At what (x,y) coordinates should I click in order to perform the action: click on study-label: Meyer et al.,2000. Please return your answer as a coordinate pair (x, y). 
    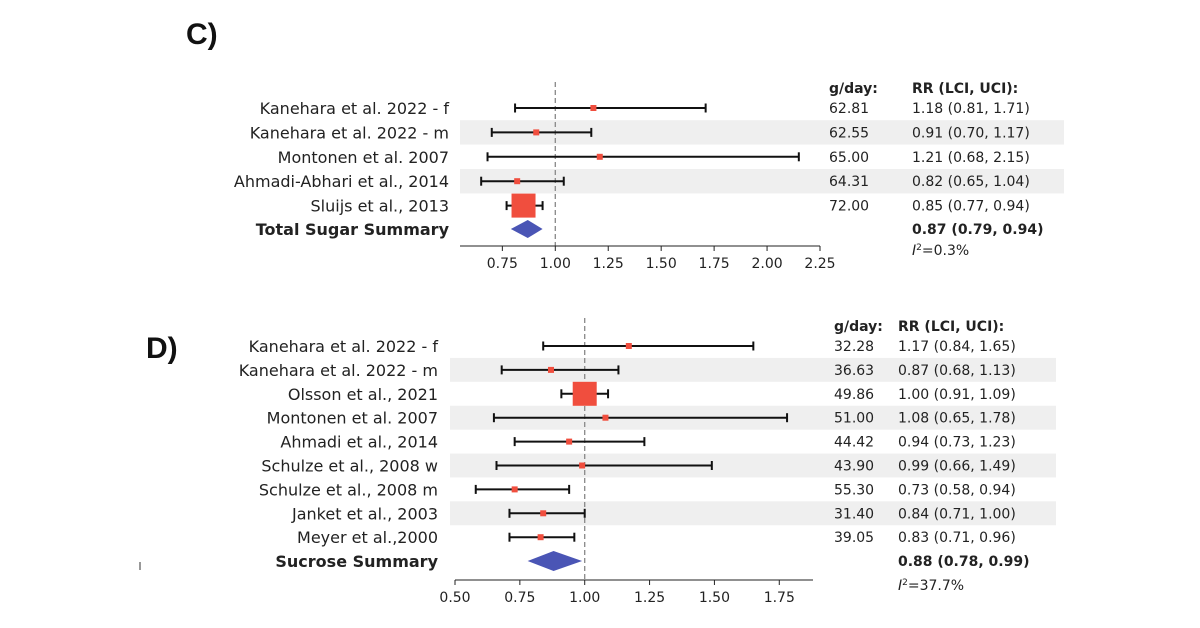
    Looking at the image, I should click on (367, 537).